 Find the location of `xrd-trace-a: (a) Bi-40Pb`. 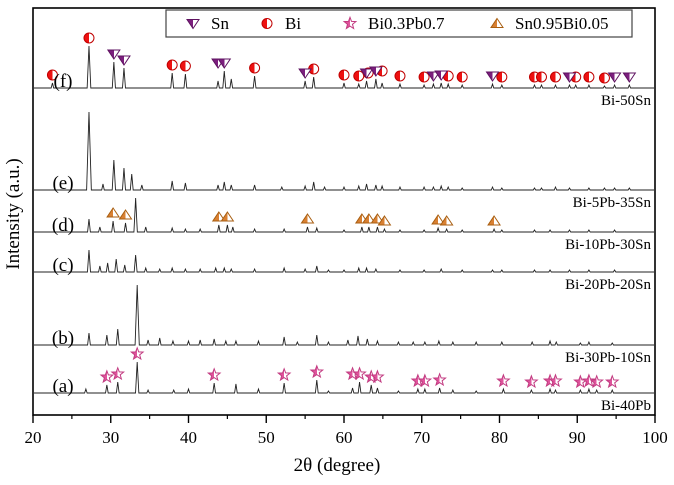

xrd-trace-a: (a) Bi-40Pb is located at coordinates (344, 380).